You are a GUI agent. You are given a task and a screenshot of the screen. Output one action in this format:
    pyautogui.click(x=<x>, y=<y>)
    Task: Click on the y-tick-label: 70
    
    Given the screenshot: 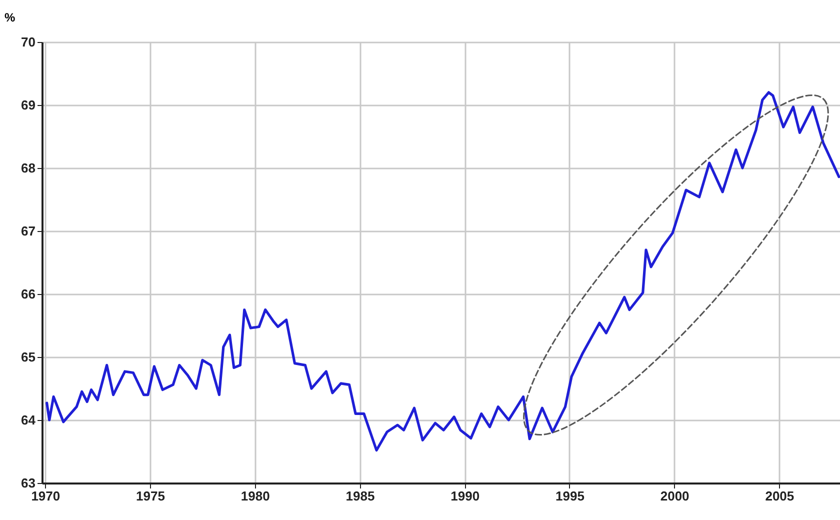 What is the action you would take?
    pyautogui.click(x=28, y=42)
    